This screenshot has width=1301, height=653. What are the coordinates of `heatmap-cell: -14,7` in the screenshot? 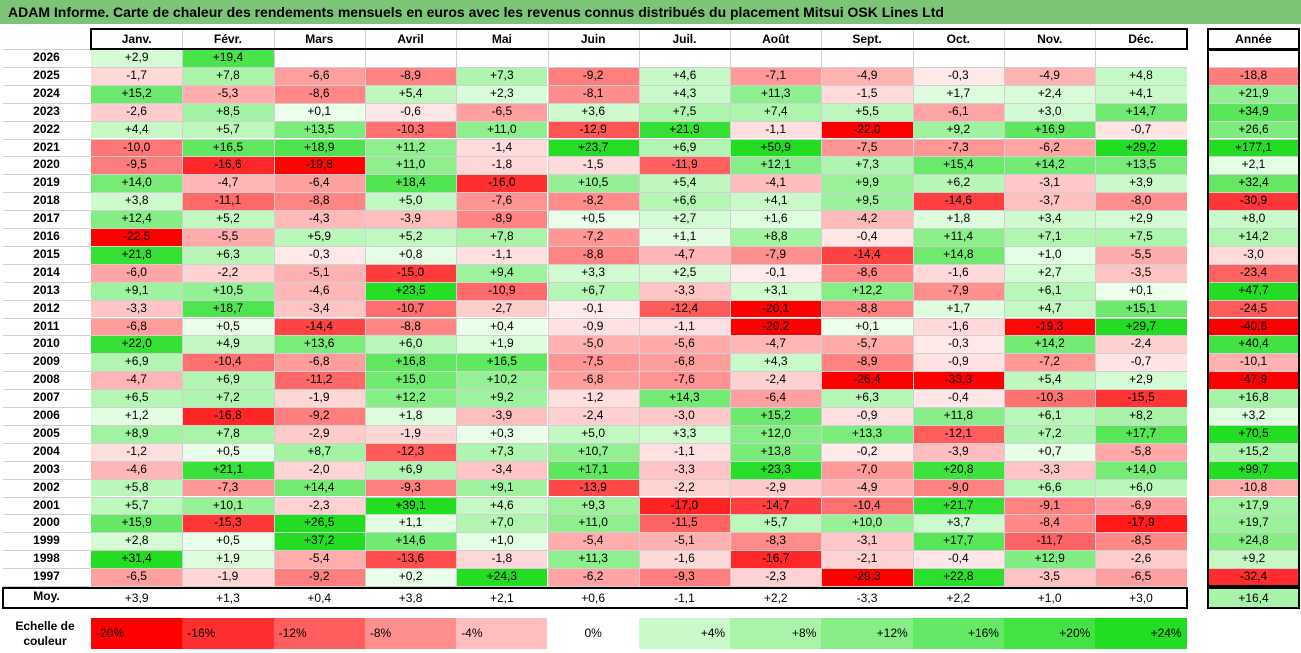 It's located at (776, 505).